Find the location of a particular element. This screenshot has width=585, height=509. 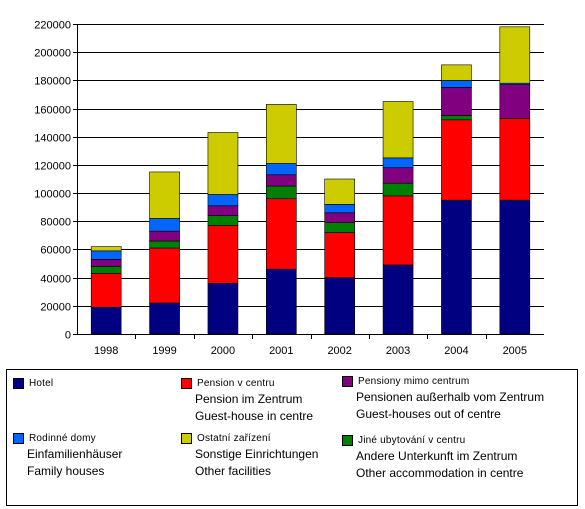

y-tick-label: 80000 is located at coordinates (55, 223).